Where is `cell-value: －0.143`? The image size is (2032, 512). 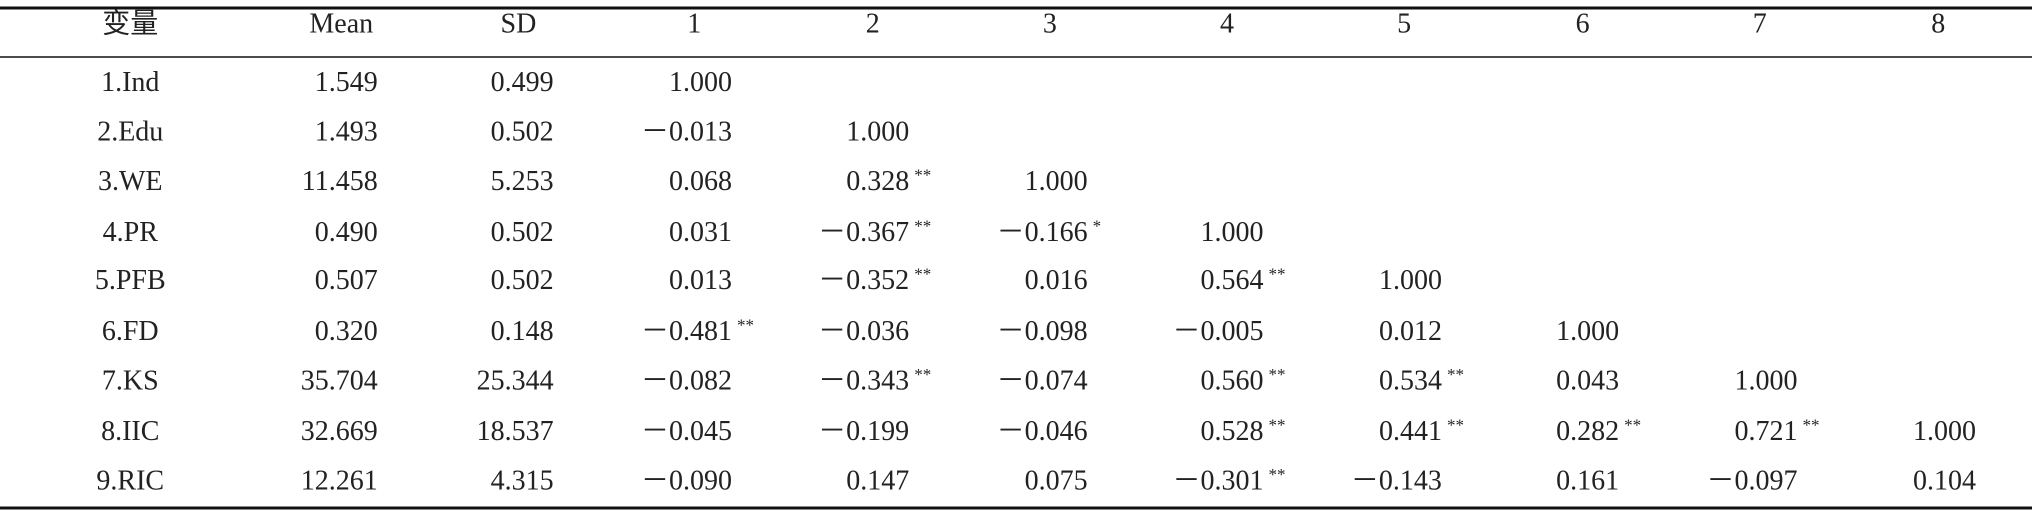
cell-value: －0.143 is located at coordinates (1396, 481).